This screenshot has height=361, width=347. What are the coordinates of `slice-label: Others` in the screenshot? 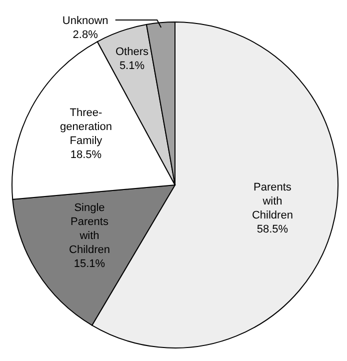 It's located at (132, 52).